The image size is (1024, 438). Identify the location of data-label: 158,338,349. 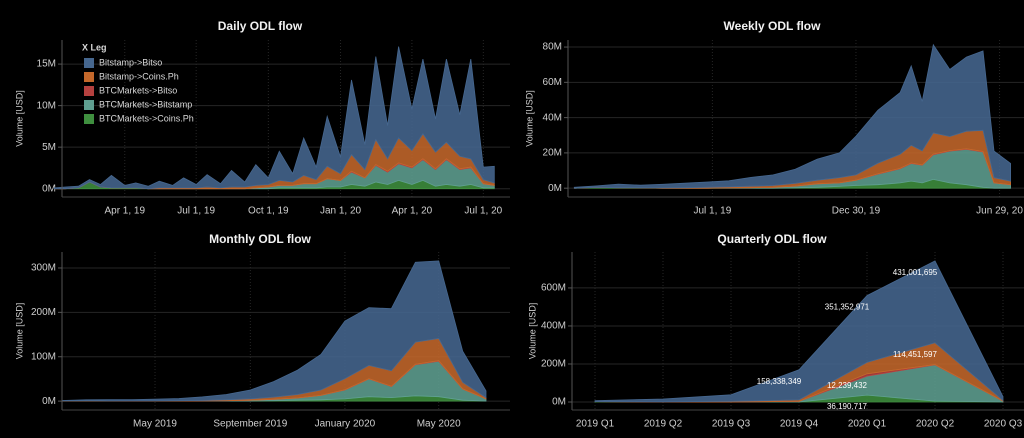
(779, 381).